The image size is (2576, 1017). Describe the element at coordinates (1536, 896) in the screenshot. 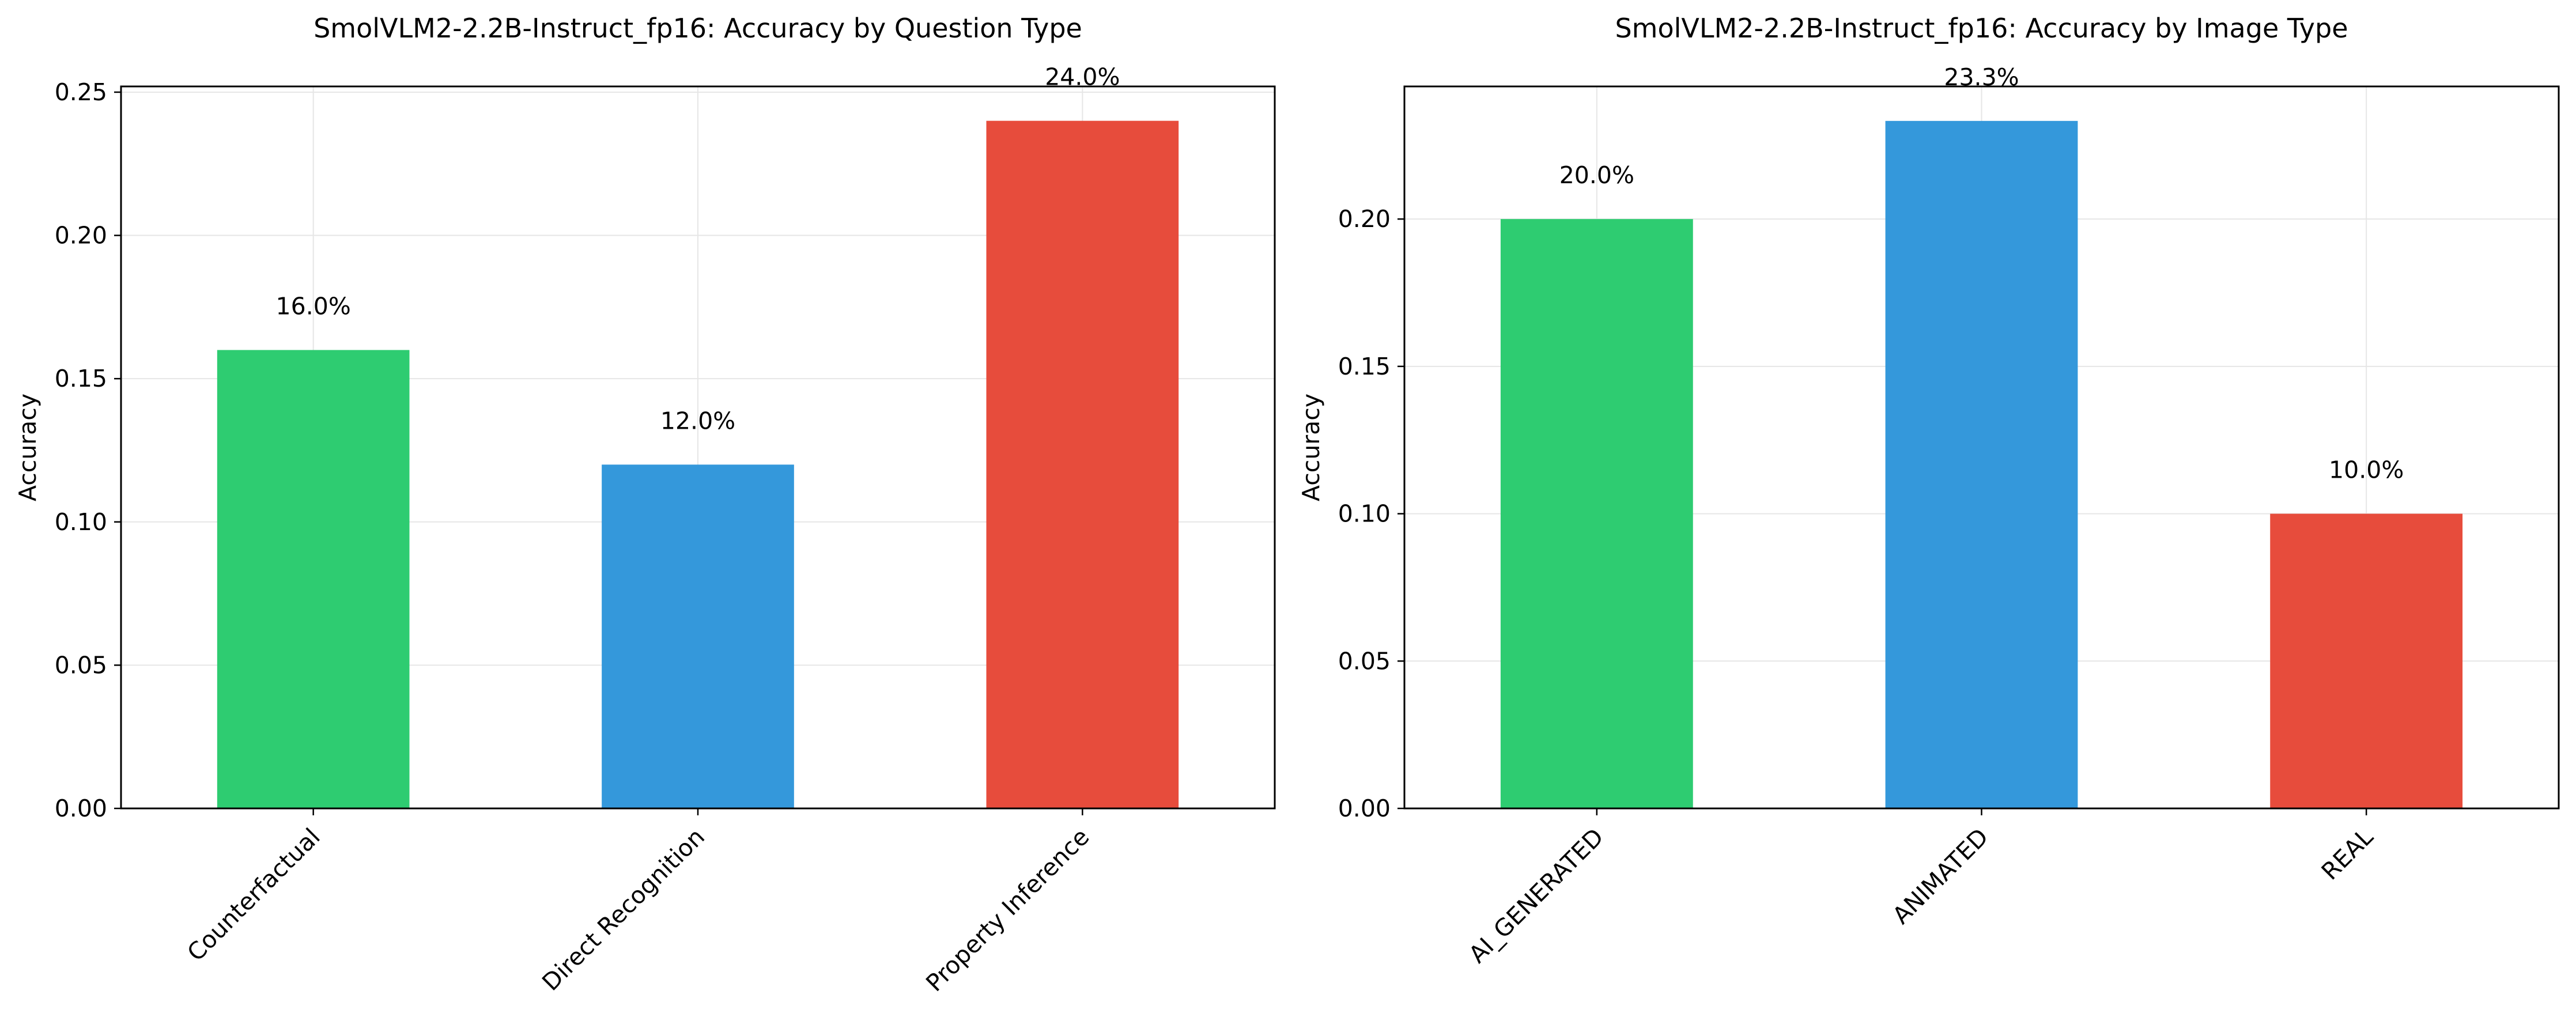

I see `x-tick-label: AI_GENERATED` at that location.